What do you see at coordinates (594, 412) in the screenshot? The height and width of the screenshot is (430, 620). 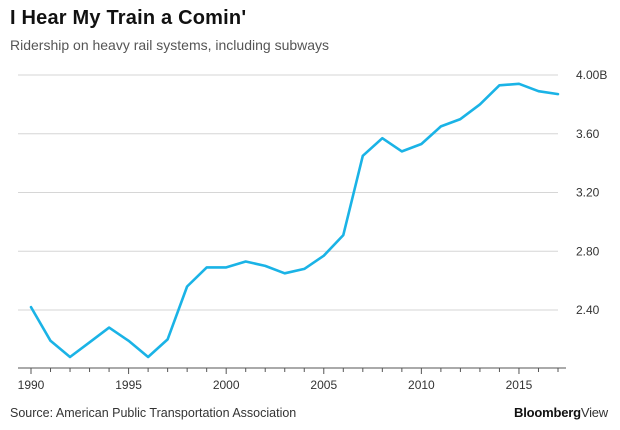 I see `logo-light-text: View` at bounding box center [594, 412].